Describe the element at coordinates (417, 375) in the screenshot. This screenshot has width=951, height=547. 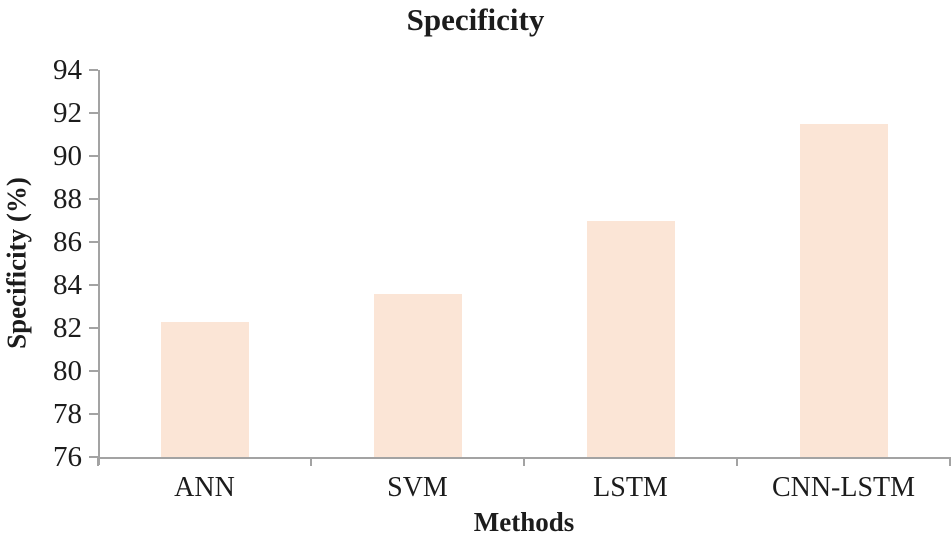
I see `bar-svm` at that location.